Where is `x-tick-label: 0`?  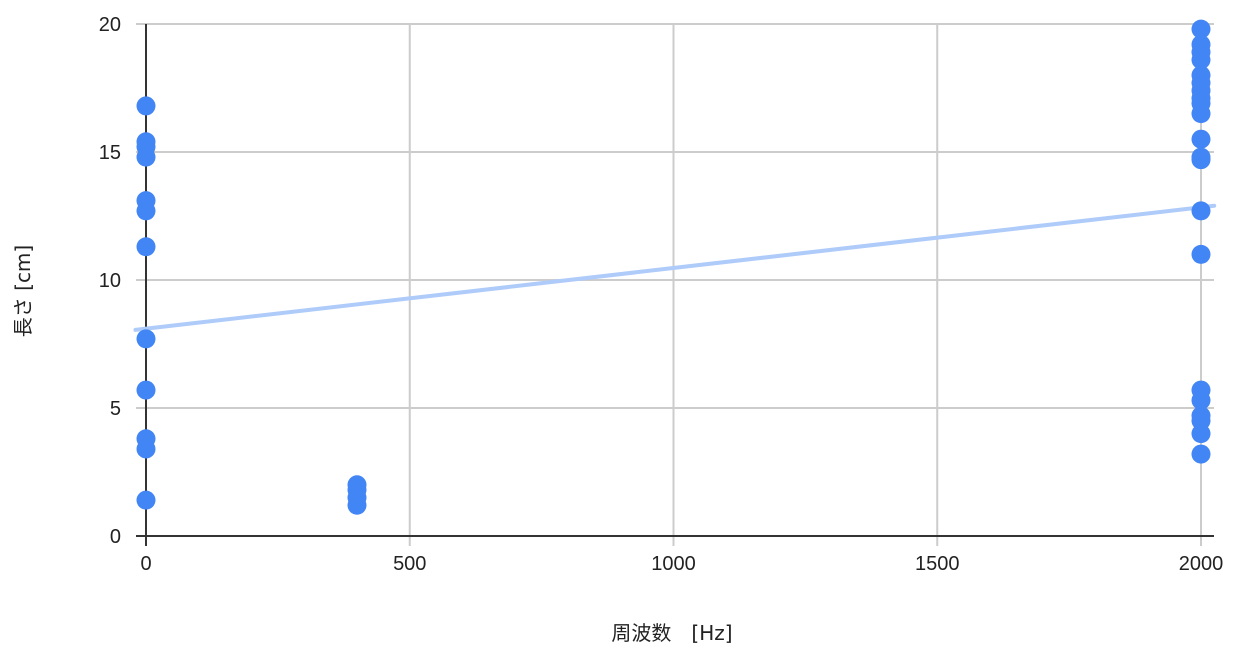 x-tick-label: 0 is located at coordinates (145, 564).